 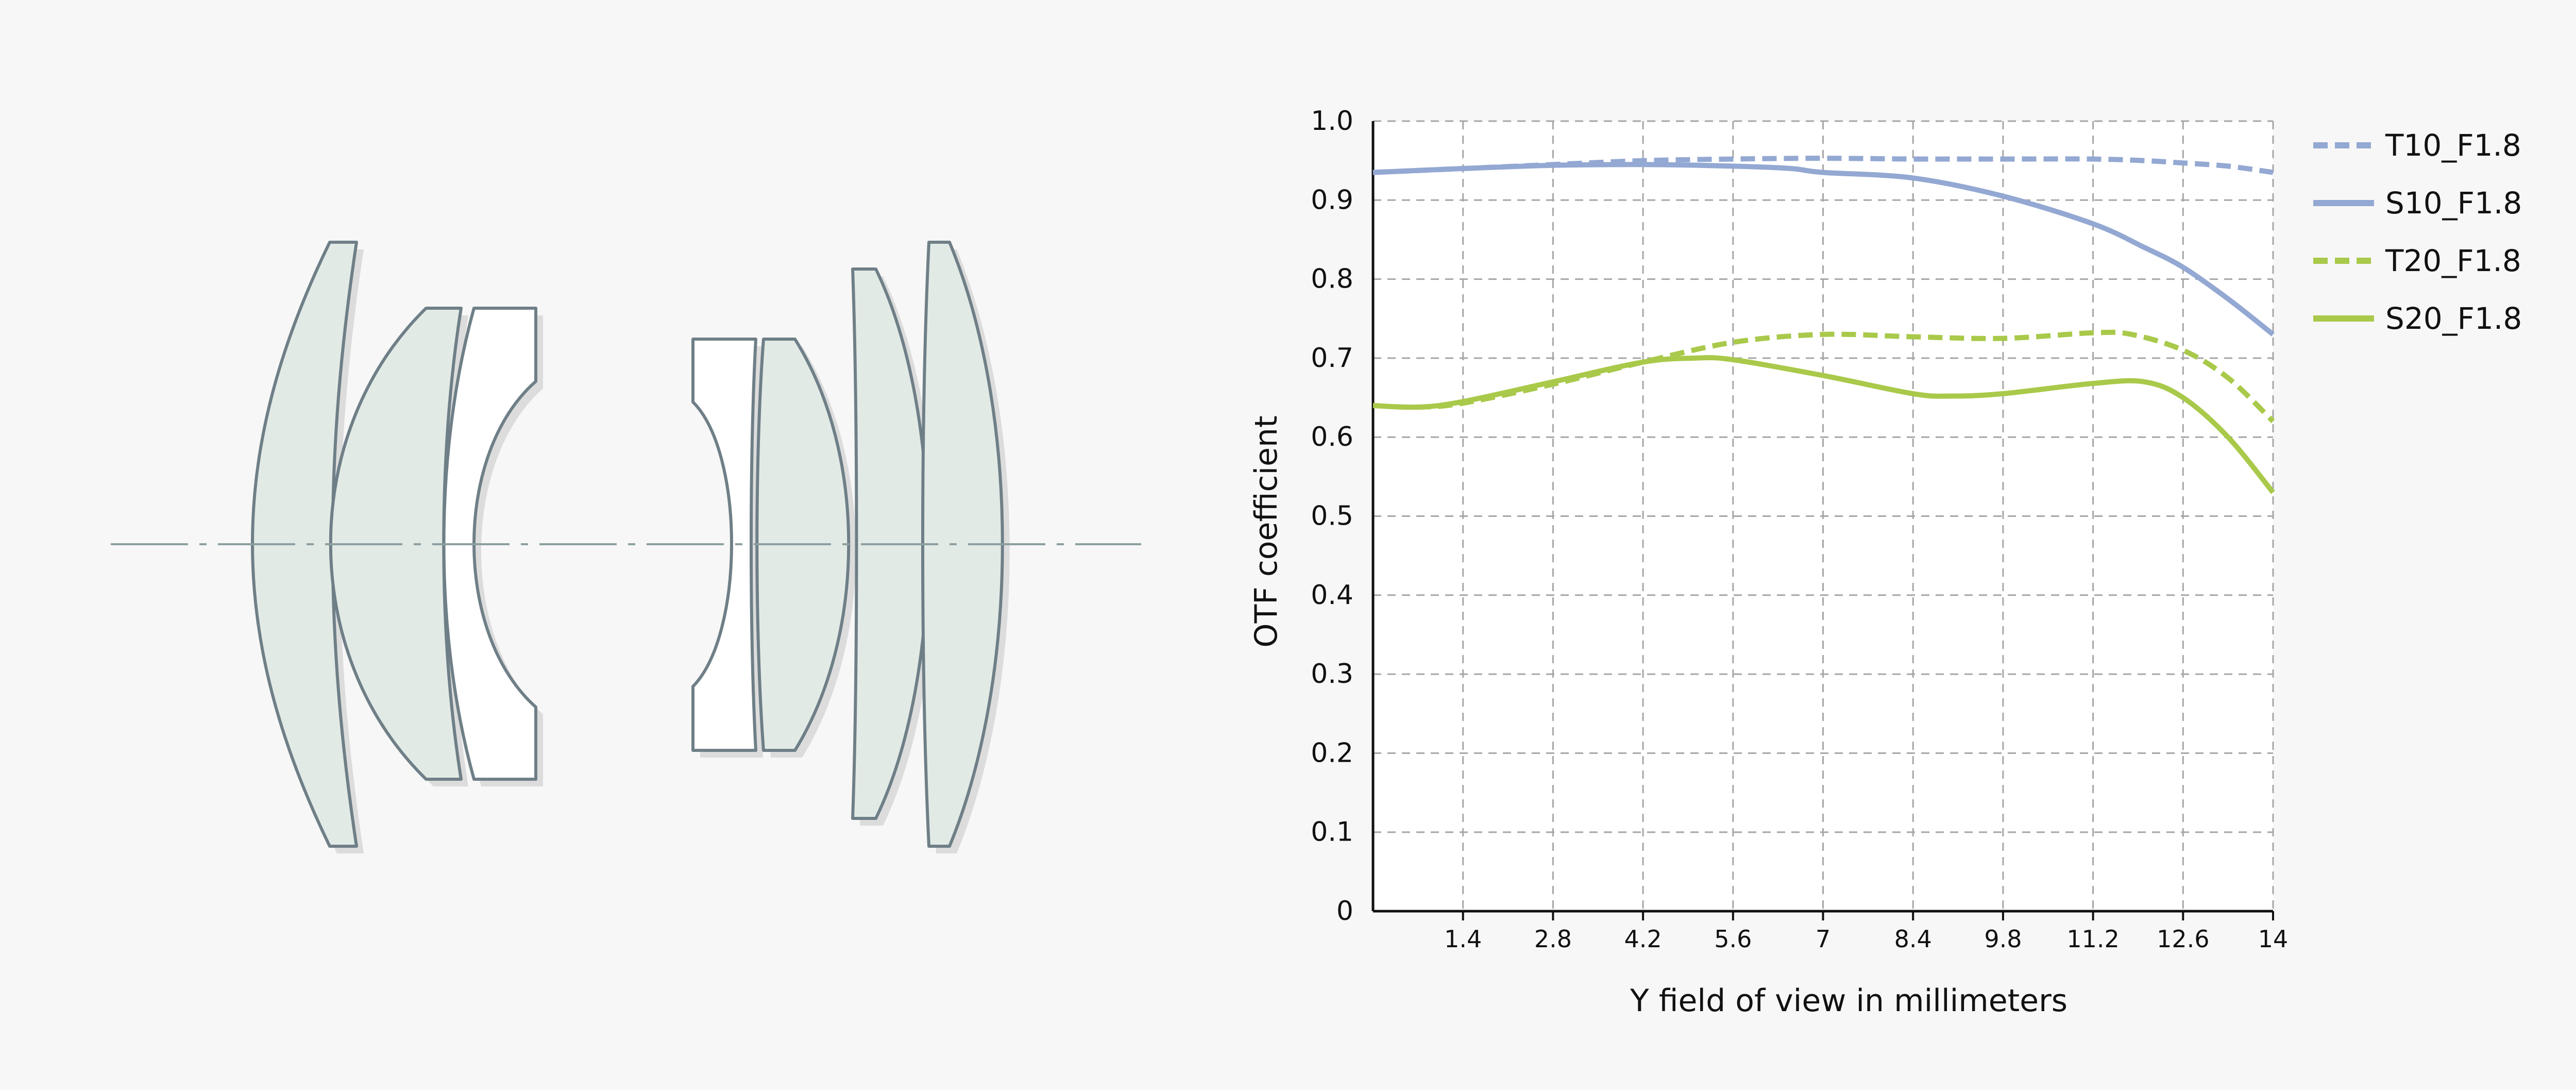 I want to click on y-axis-ticks: 0 0.1 0.2 0.3 0.4 0.5 0.6 0.7 0.8 0.9 1.0, so click(x=1332, y=516).